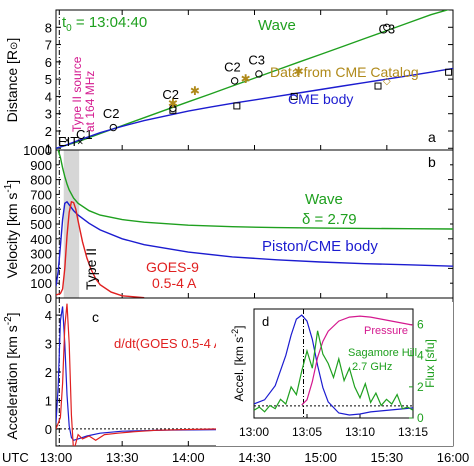 This screenshot has height=466, width=474. Describe the element at coordinates (11, 229) in the screenshot. I see `y-axis-label: Velocity [km s-1]` at that location.